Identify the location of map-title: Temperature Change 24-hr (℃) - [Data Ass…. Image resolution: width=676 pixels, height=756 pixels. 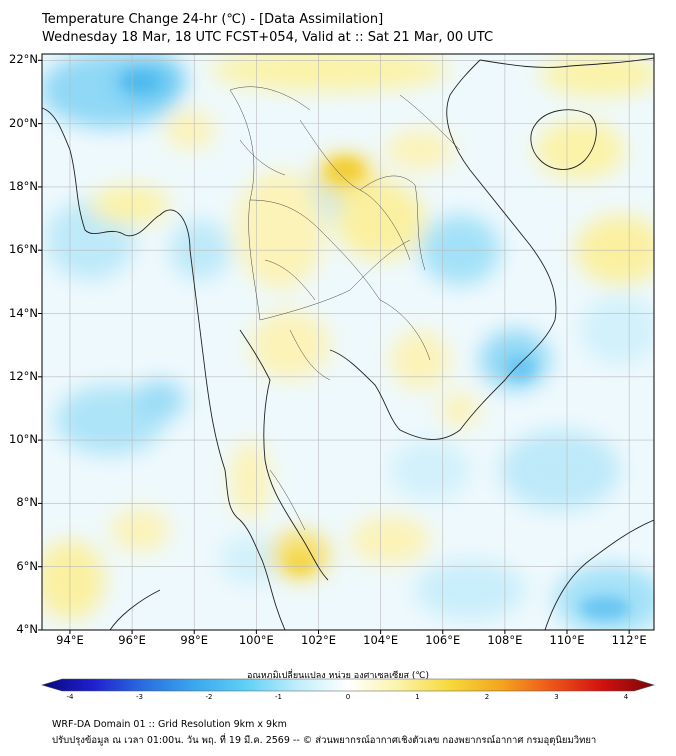
(213, 19).